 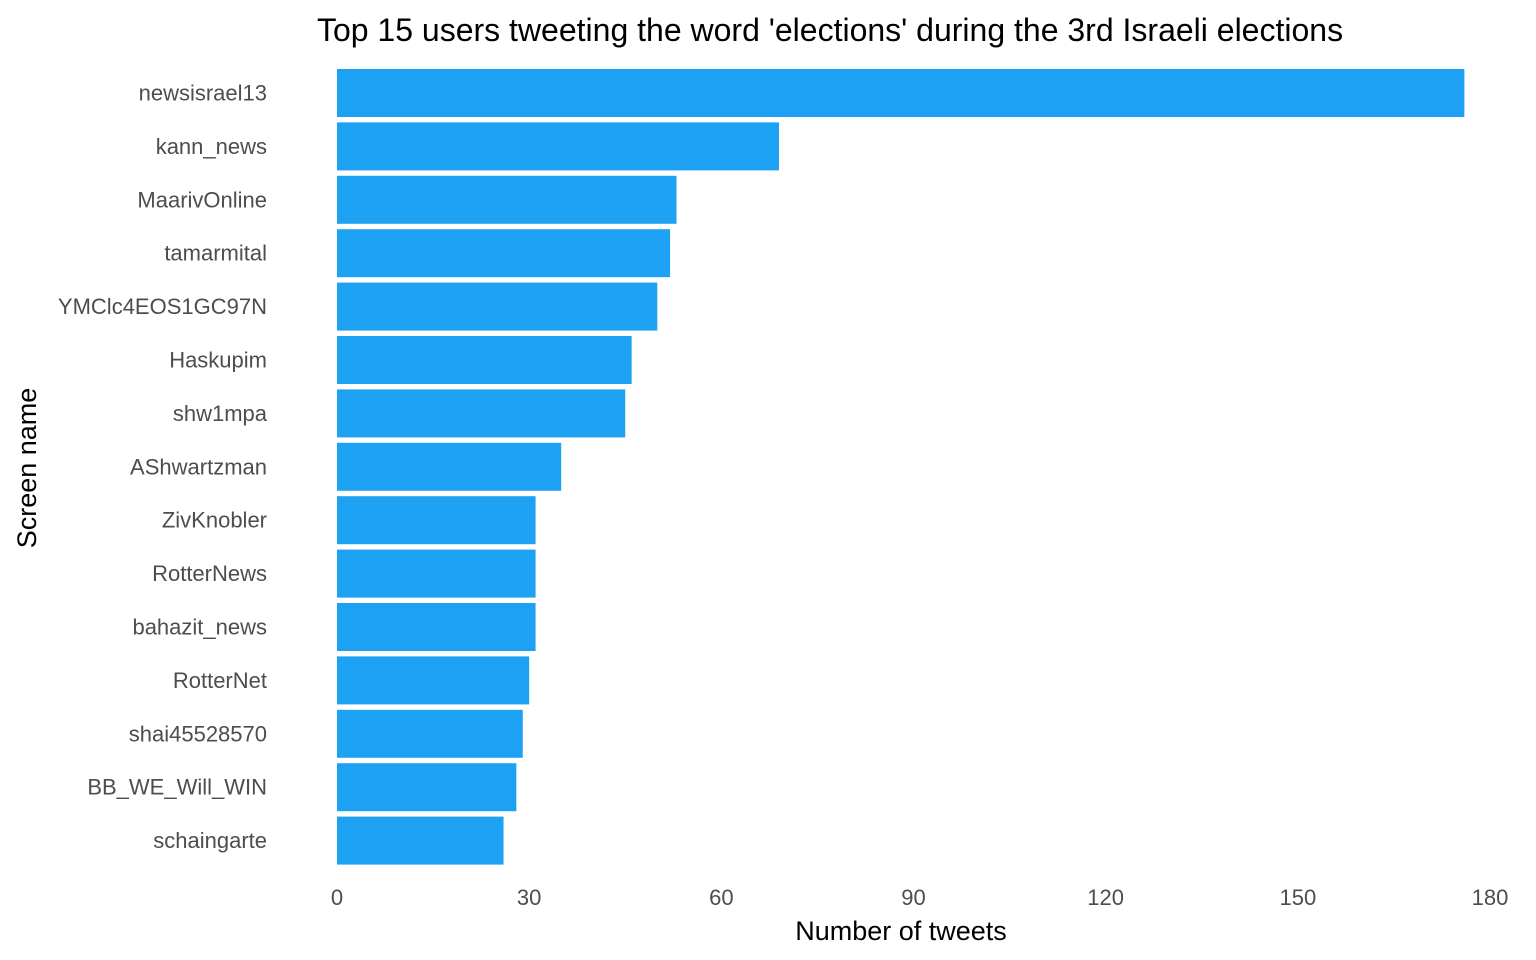 I want to click on y-tick-label: BB_WE_Will_WIN, so click(x=177, y=787).